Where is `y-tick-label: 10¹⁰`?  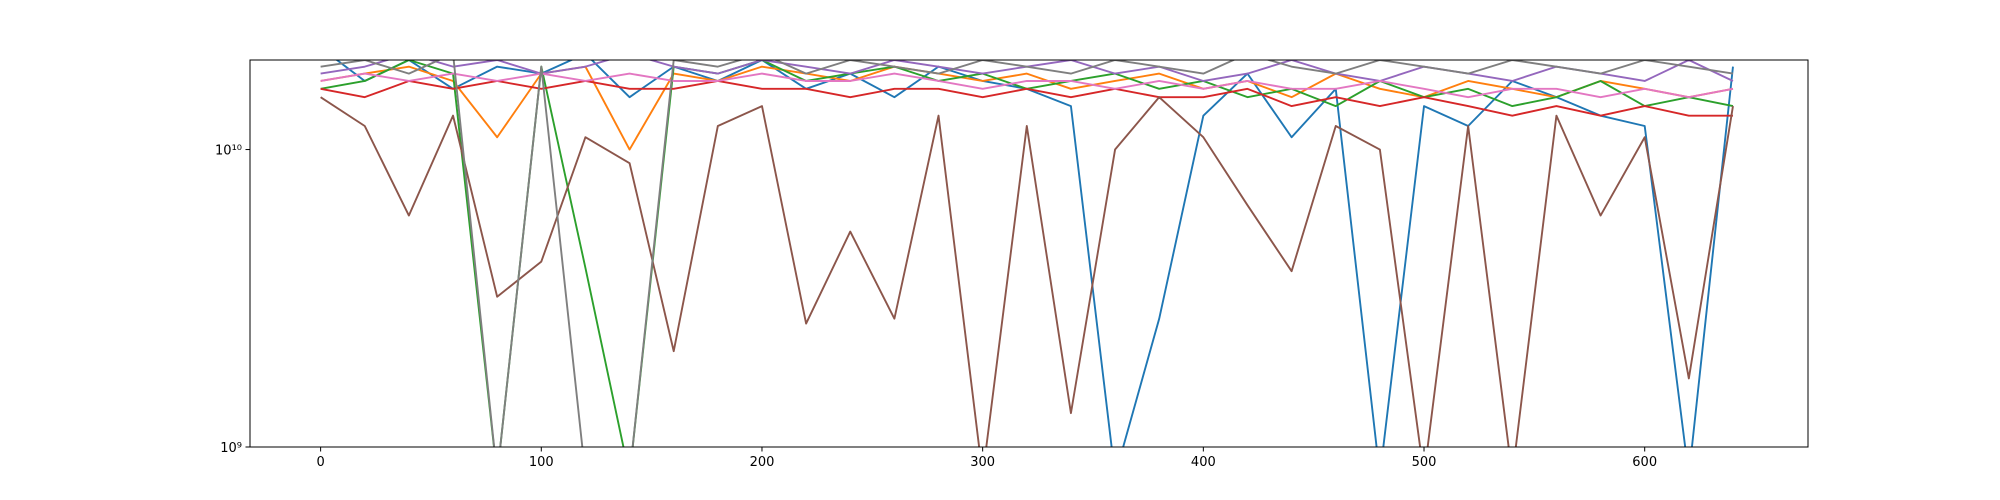
y-tick-label: 10¹⁰ is located at coordinates (228, 151).